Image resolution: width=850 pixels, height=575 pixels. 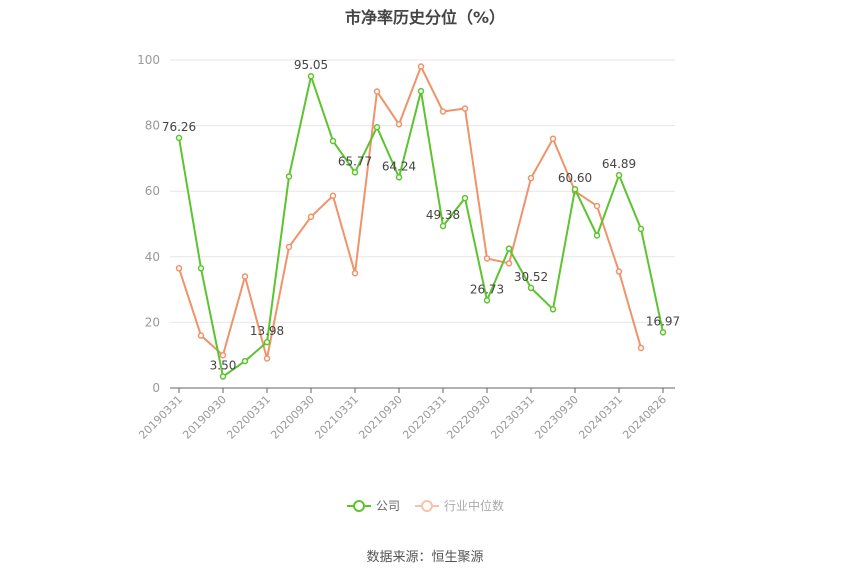 What do you see at coordinates (223, 366) in the screenshot?
I see `company-data-label: 3.50` at bounding box center [223, 366].